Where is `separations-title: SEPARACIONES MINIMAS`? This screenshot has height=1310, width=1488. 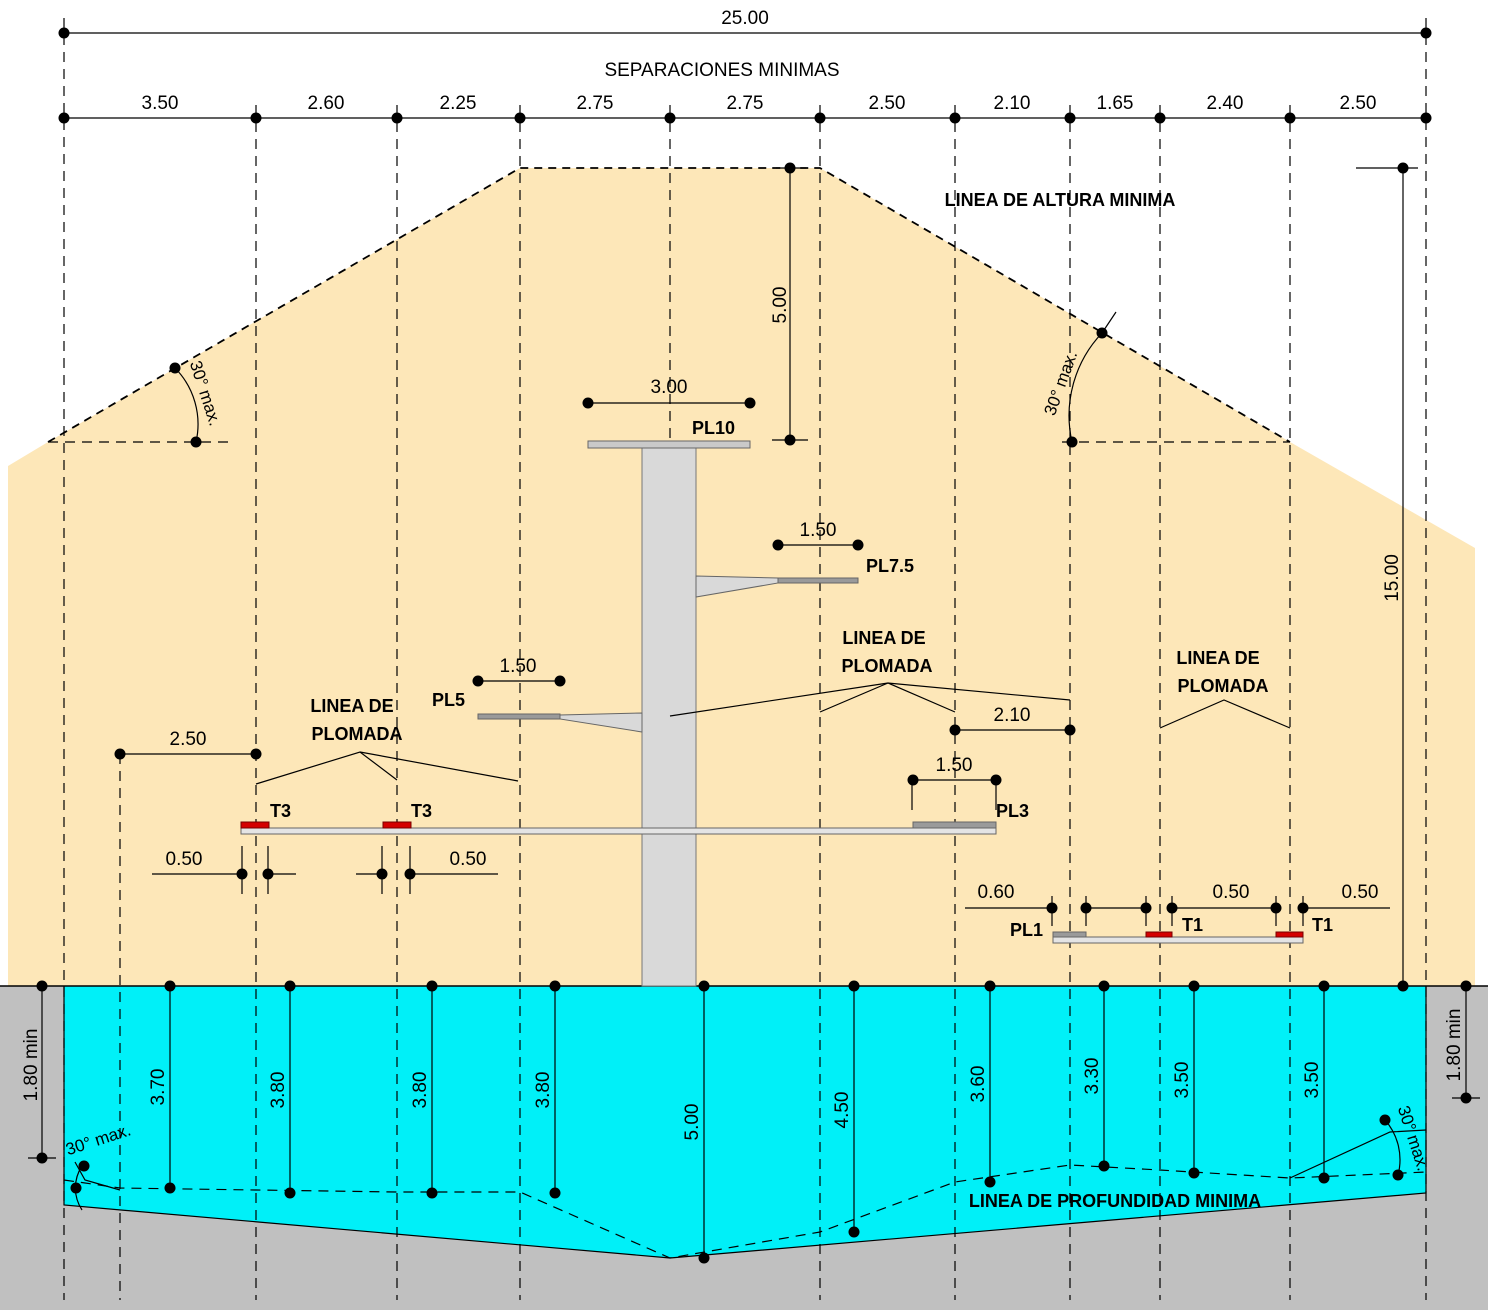 separations-title: SEPARACIONES MINIMAS is located at coordinates (721, 70).